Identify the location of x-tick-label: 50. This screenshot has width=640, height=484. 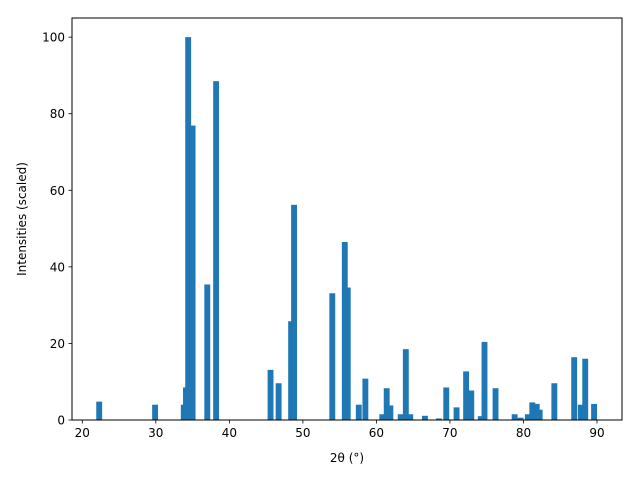
(302, 433).